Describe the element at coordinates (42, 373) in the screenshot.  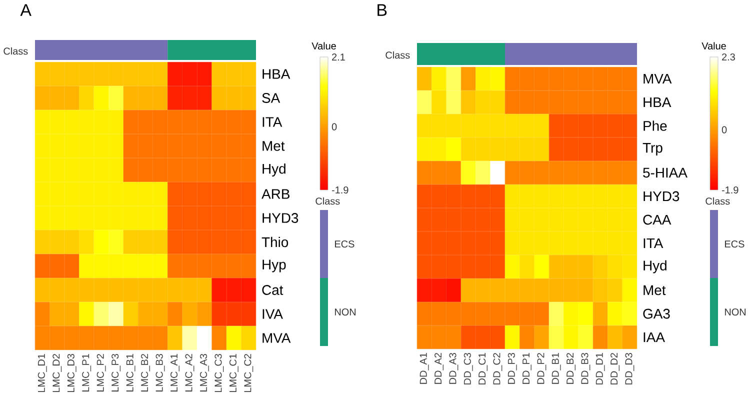
I see `x-tick-label: LMC_D1` at that location.